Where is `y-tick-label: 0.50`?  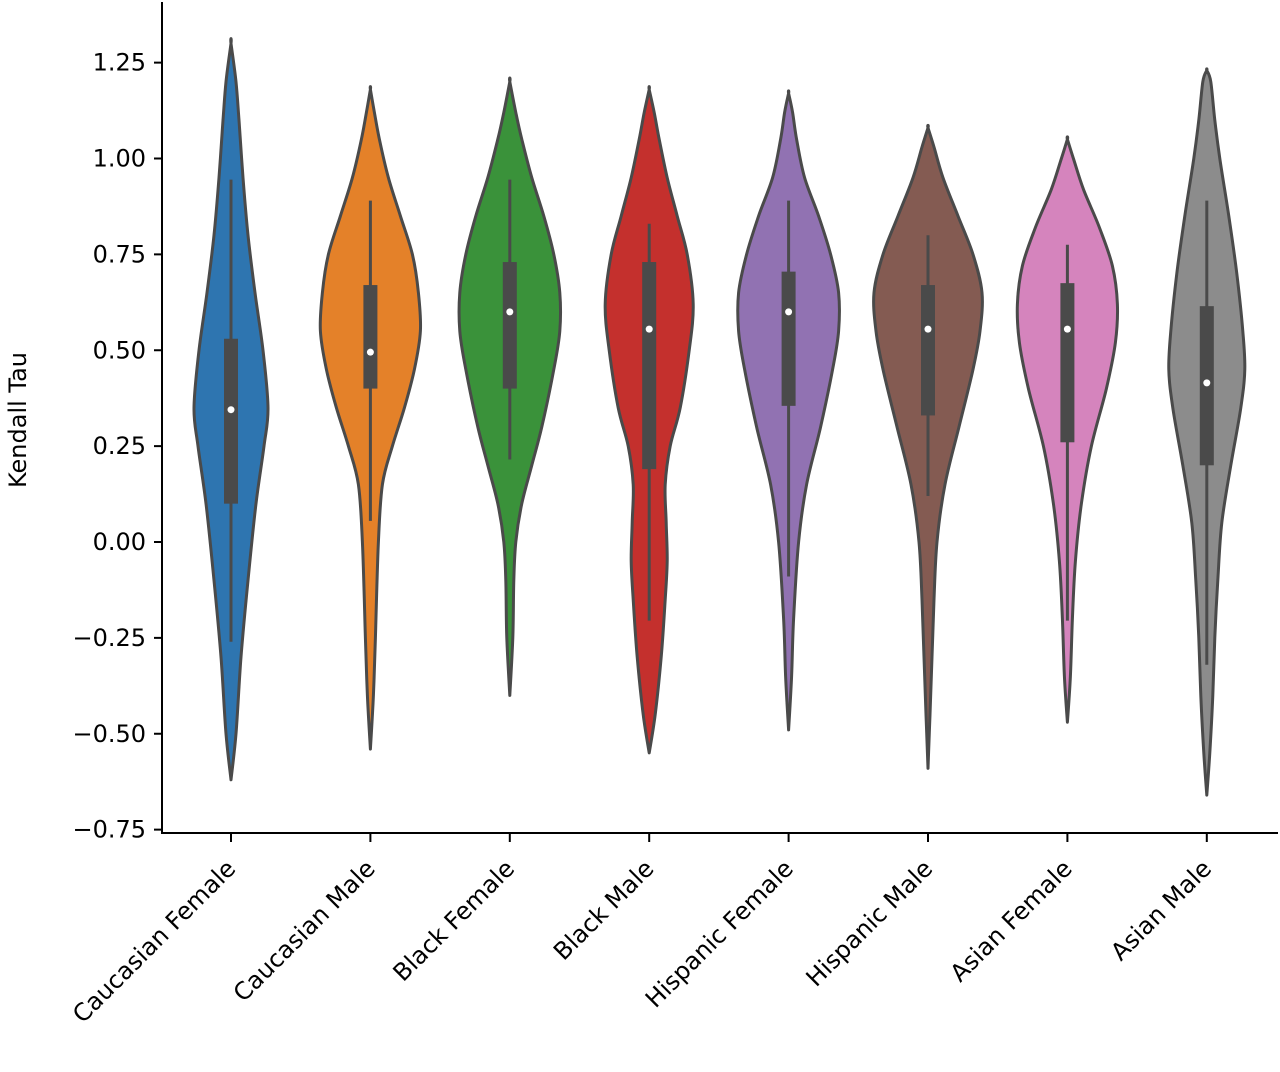
y-tick-label: 0.50 is located at coordinates (119, 350).